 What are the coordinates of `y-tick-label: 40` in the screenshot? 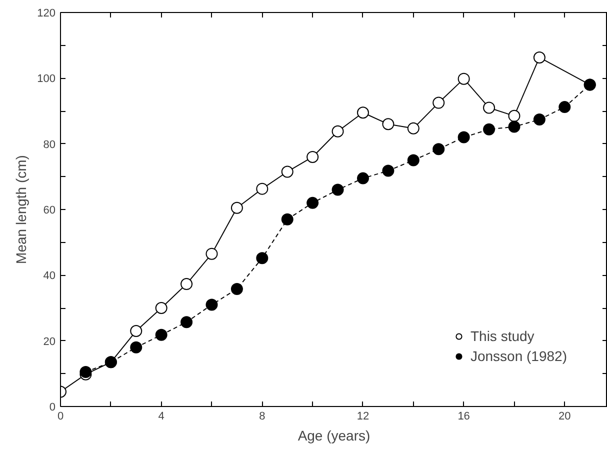 It's located at (49, 276).